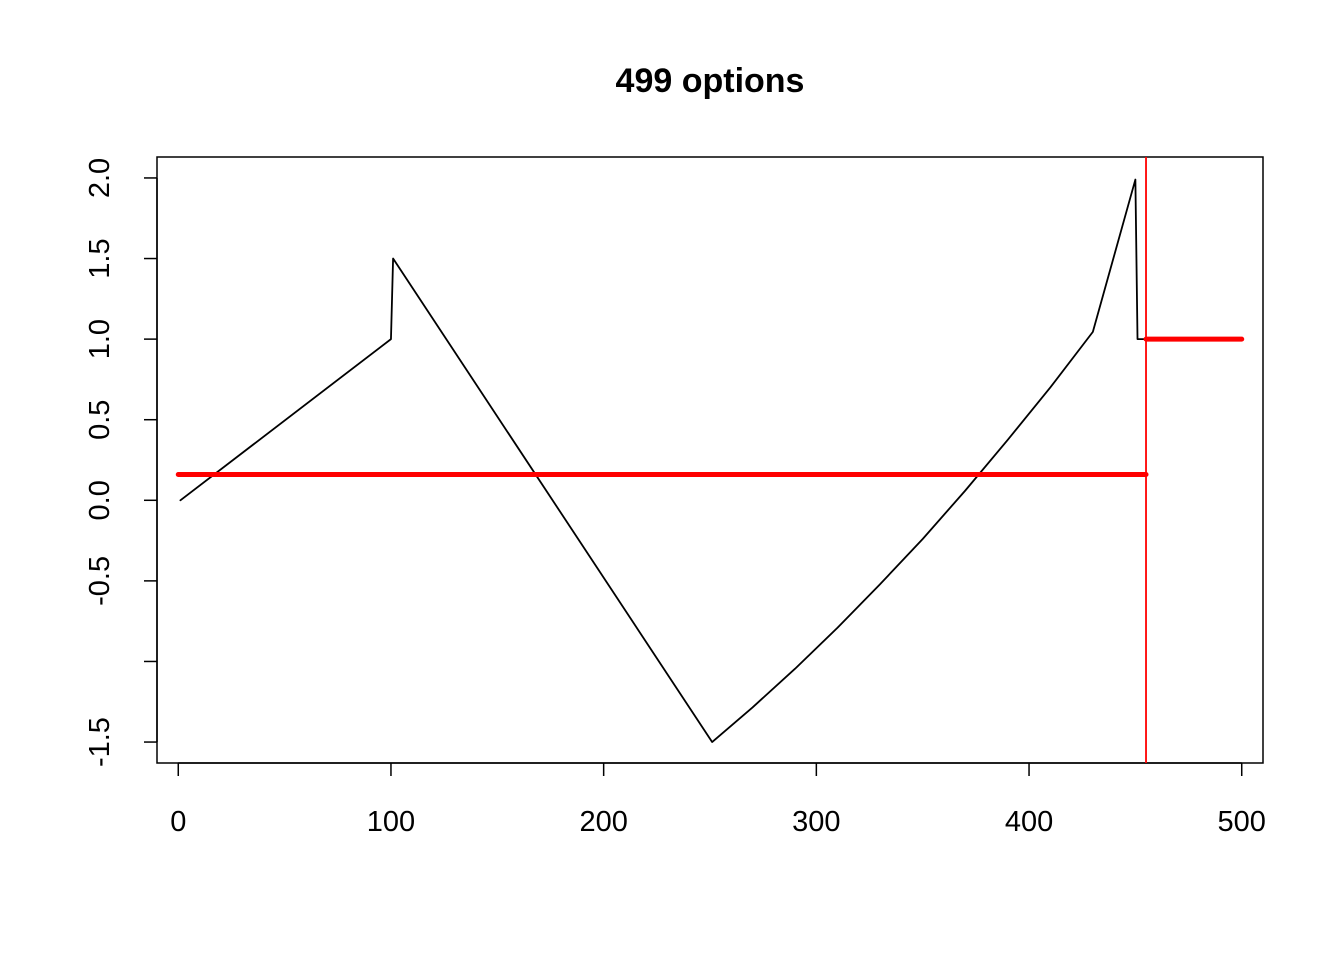 This screenshot has height=960, width=1344. Describe the element at coordinates (816, 822) in the screenshot. I see `x-tick-label: 300` at that location.